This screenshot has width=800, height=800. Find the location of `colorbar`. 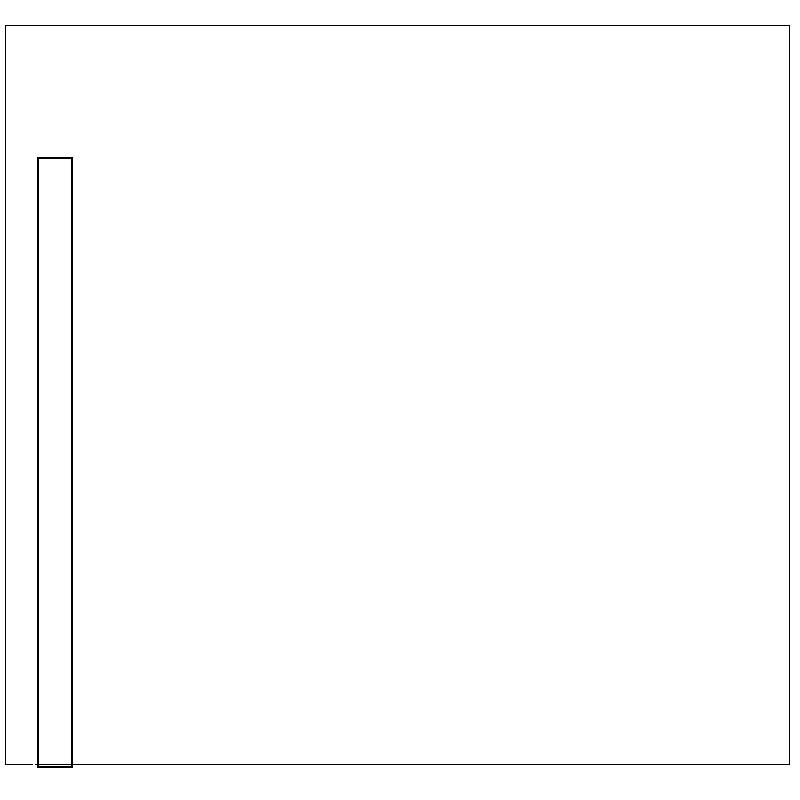

colorbar is located at coordinates (53, 460).